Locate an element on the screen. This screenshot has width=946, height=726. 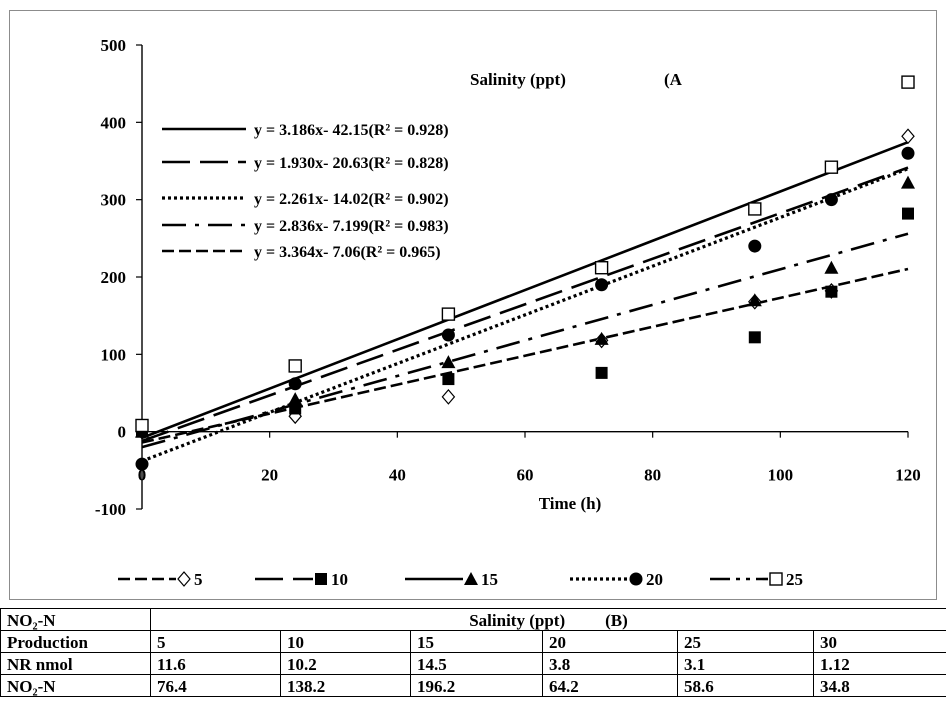
table-cell: 76.4 is located at coordinates (215, 685).